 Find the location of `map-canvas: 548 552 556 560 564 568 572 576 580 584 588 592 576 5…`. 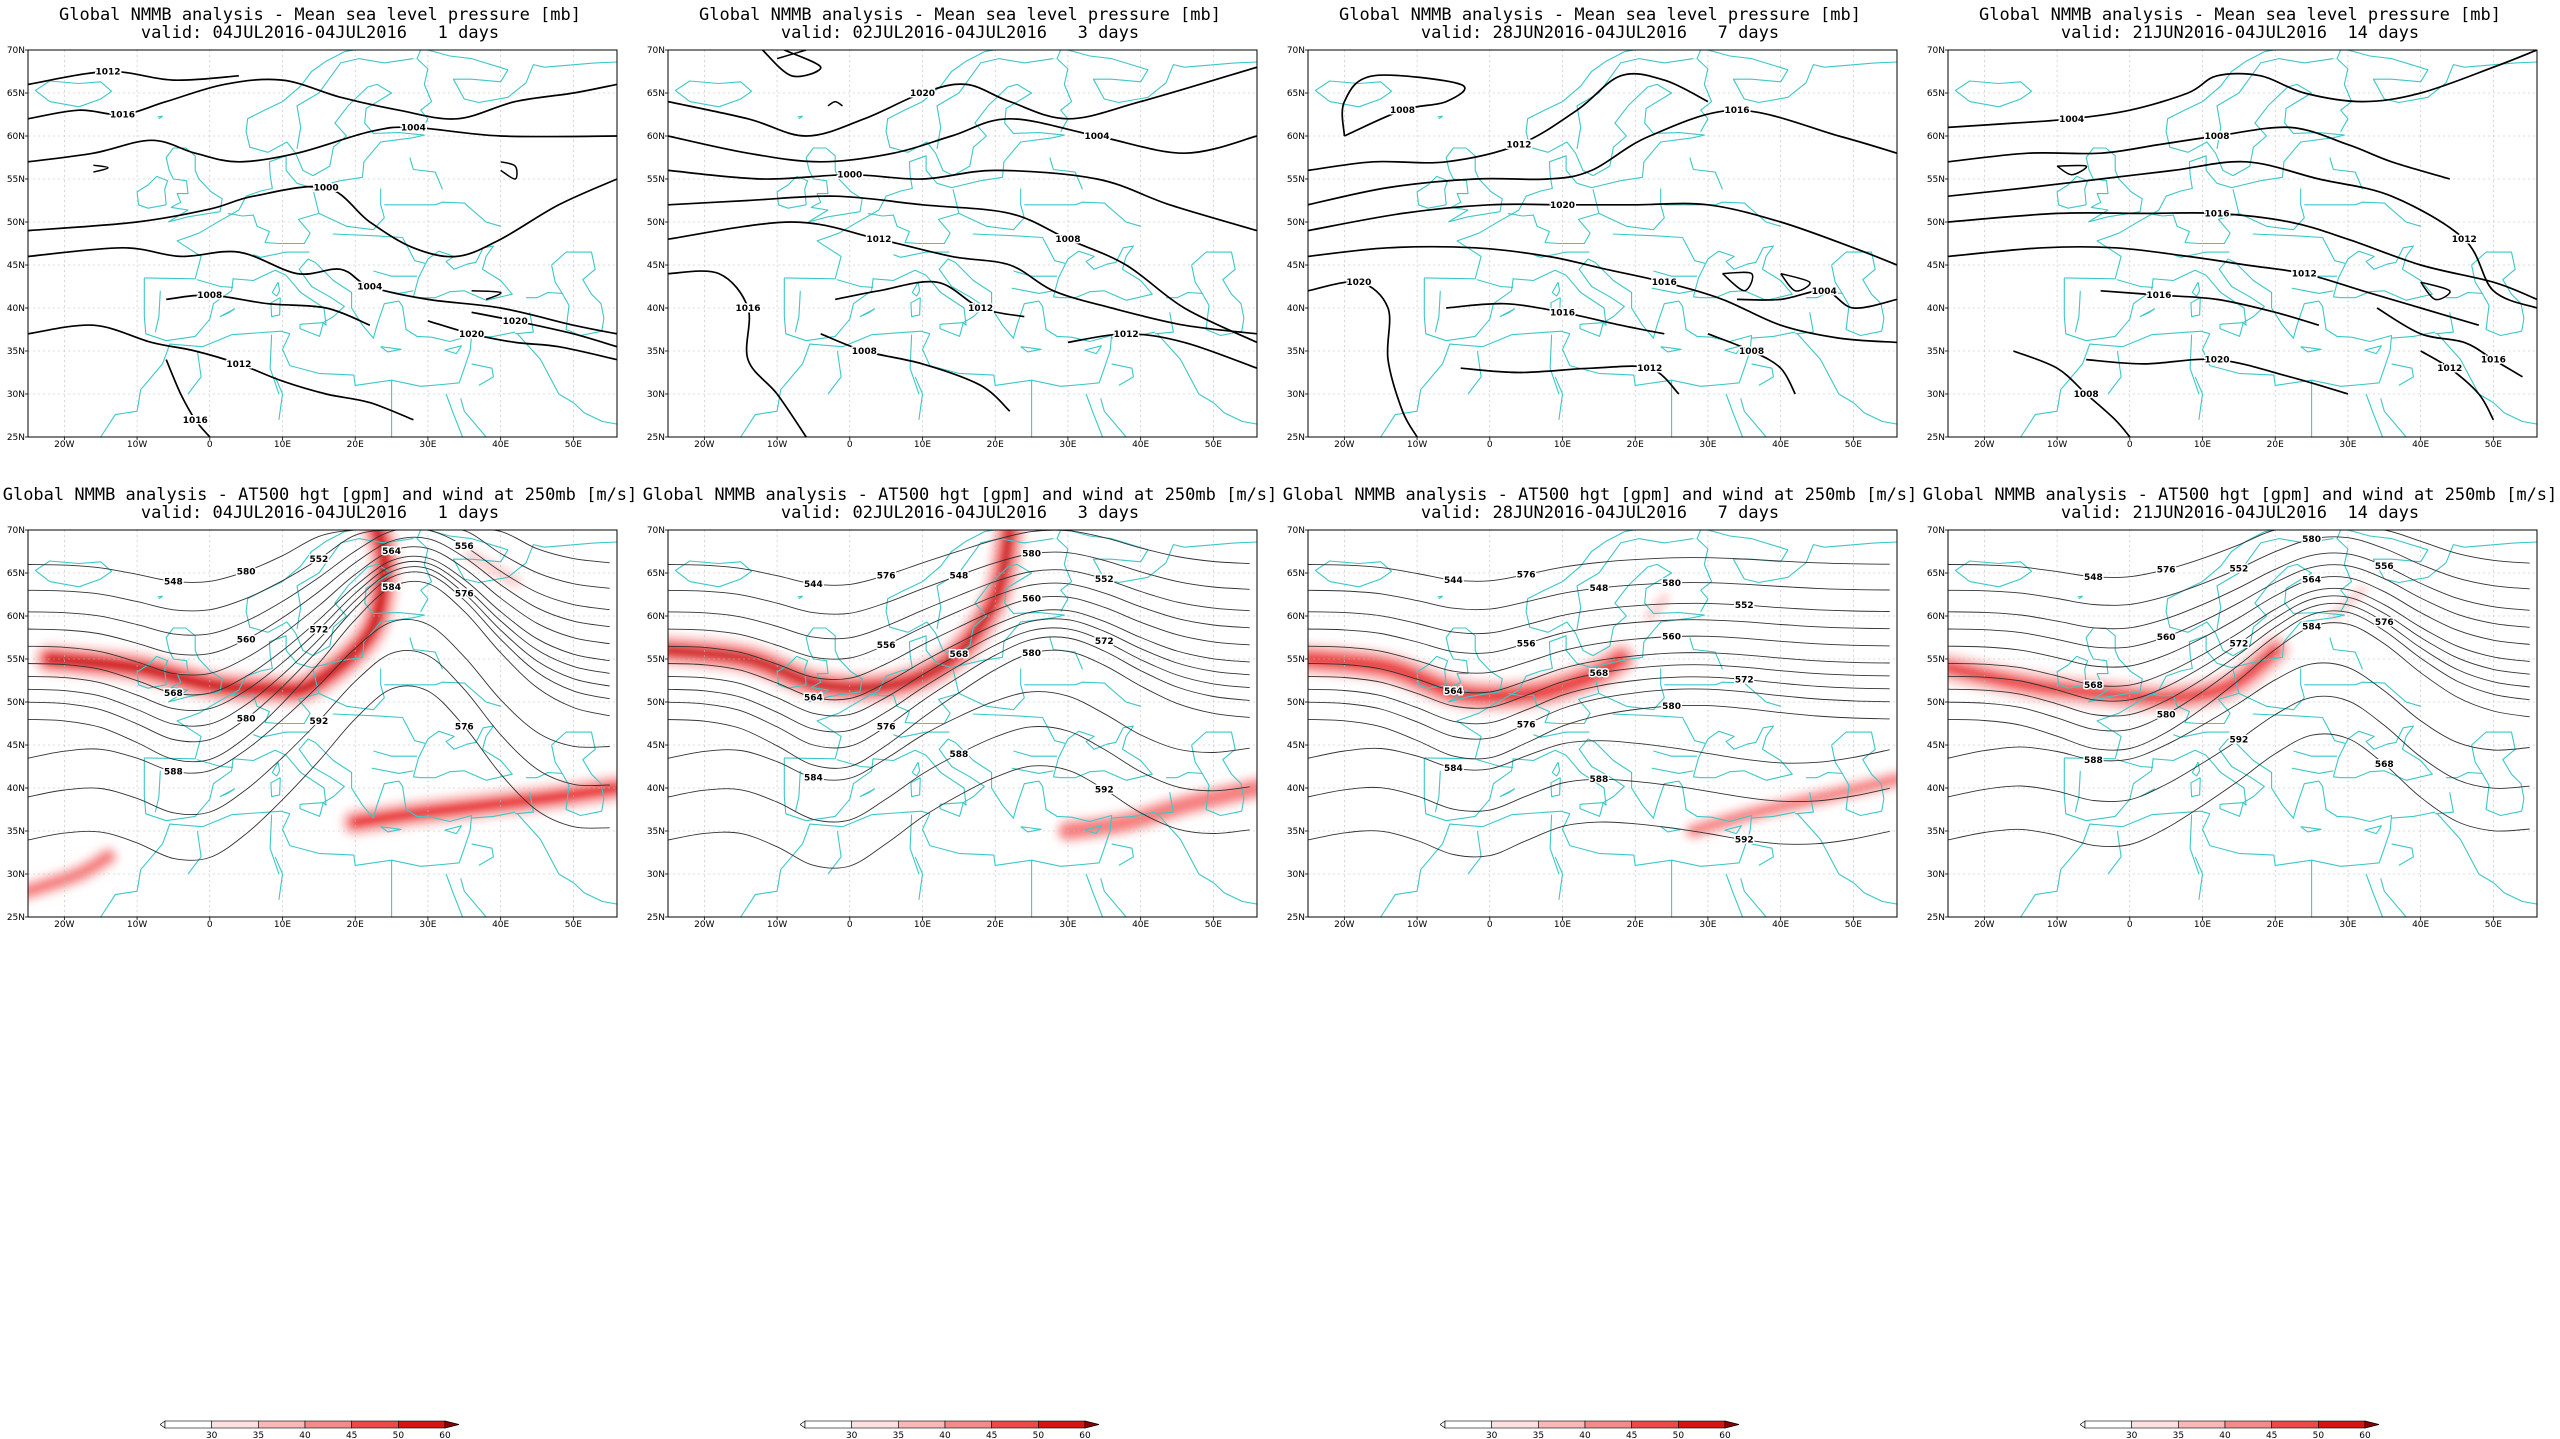

map-canvas: 548 552 556 560 564 568 572 576 580 584 588 592 576 5… is located at coordinates (312, 728).